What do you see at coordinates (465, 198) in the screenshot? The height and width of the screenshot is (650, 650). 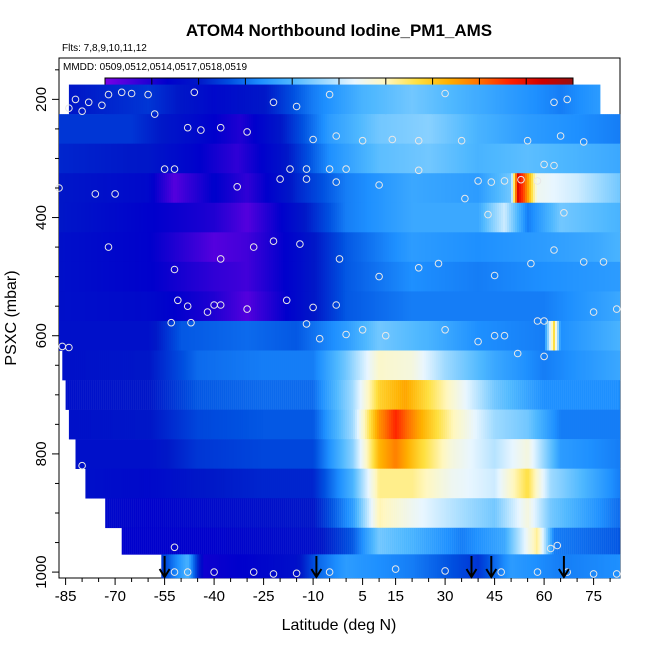 I see `sample-marker` at bounding box center [465, 198].